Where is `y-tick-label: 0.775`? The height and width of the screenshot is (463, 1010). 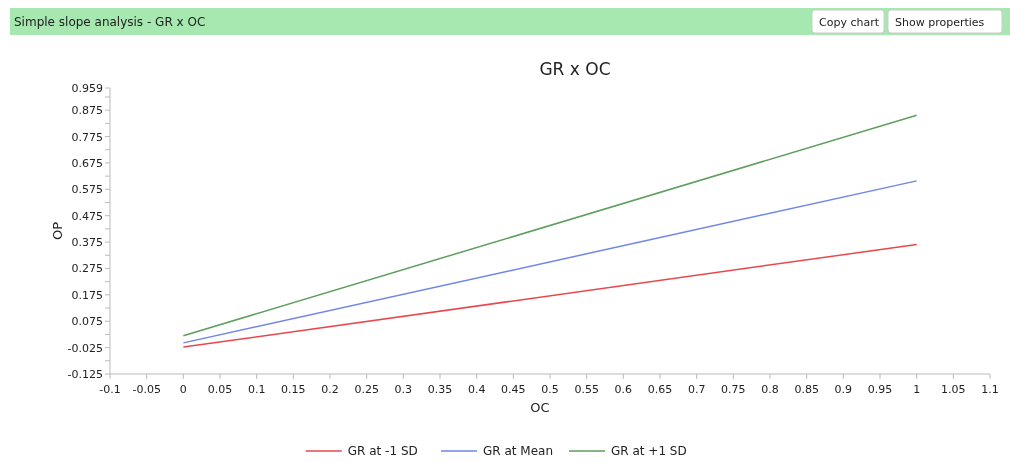 y-tick-label: 0.775 is located at coordinates (87, 137).